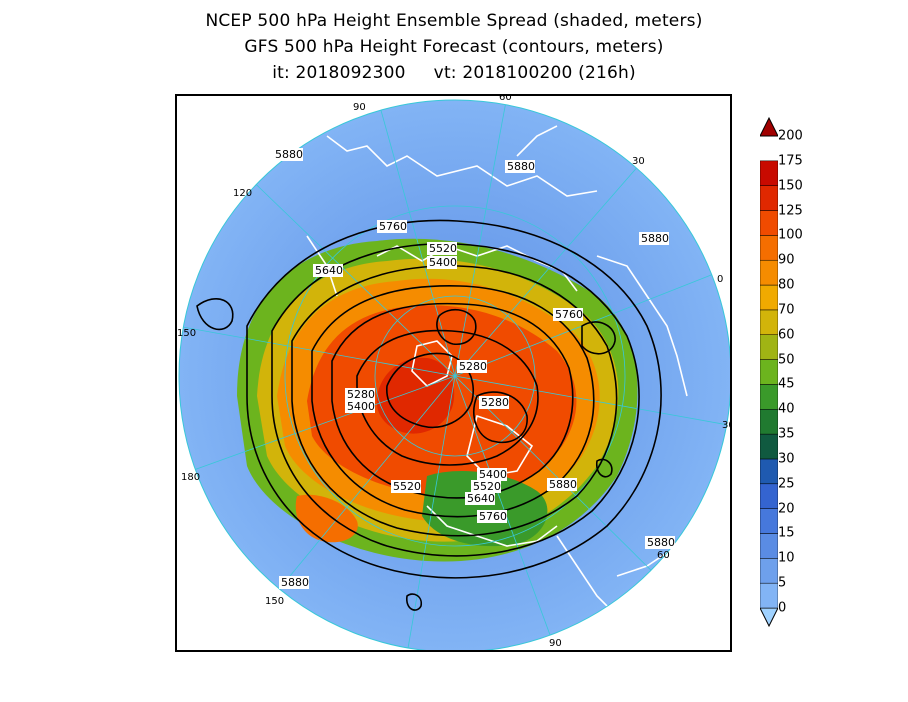 The width and height of the screenshot is (908, 702). Describe the element at coordinates (786, 459) in the screenshot. I see `colorbar-level-label: 30` at that location.